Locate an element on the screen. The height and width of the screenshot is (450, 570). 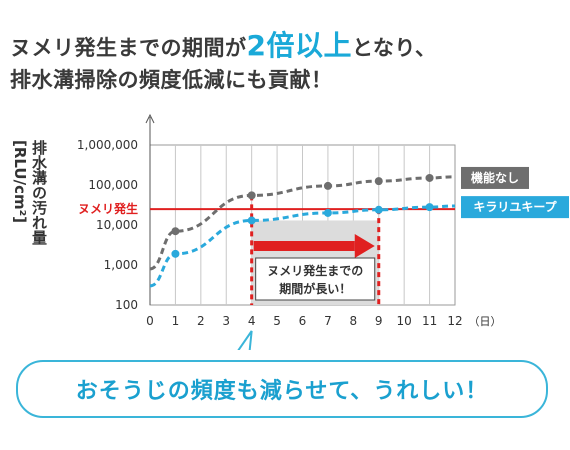
series-label-text: キラリユキープ is located at coordinates (515, 206).